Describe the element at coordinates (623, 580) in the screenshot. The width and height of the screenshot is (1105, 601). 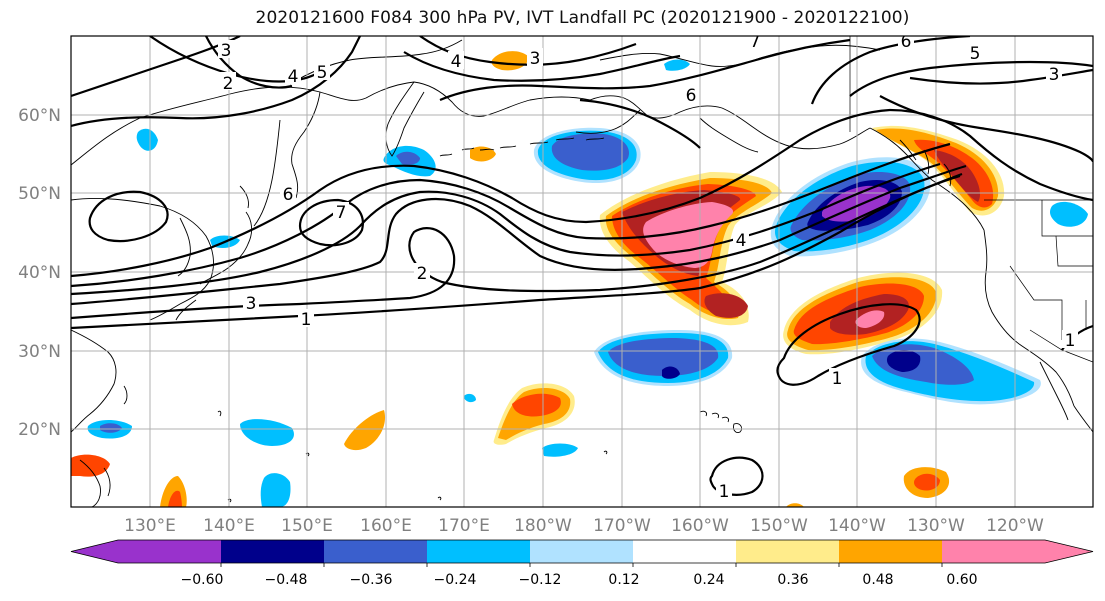
I see `colorbar-label: 0.12` at that location.